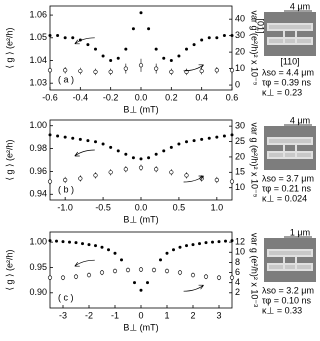 Image resolution: width=320 pixels, height=341 pixels. I want to click on scale-label: 4 μm, so click(300, 6).